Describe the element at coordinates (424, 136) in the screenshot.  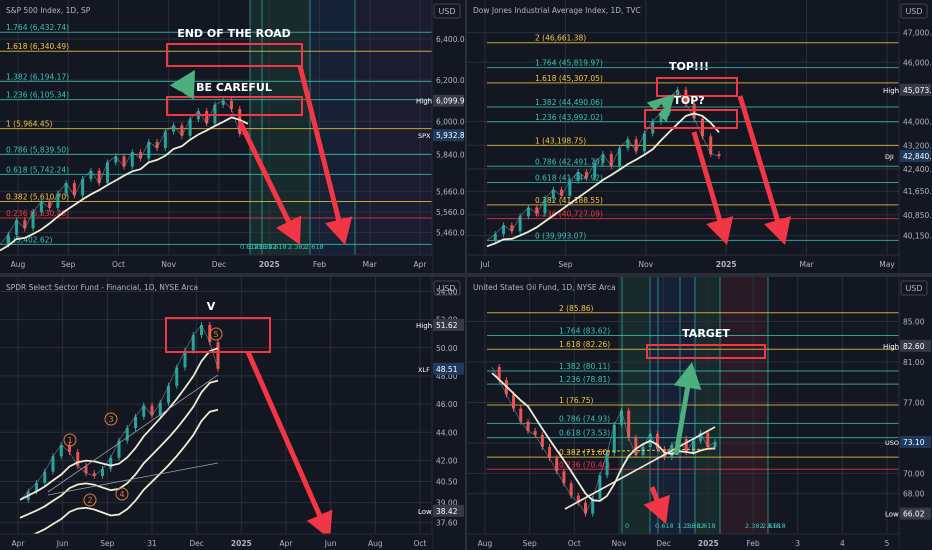
I see `symbol-tag: SPX` at that location.